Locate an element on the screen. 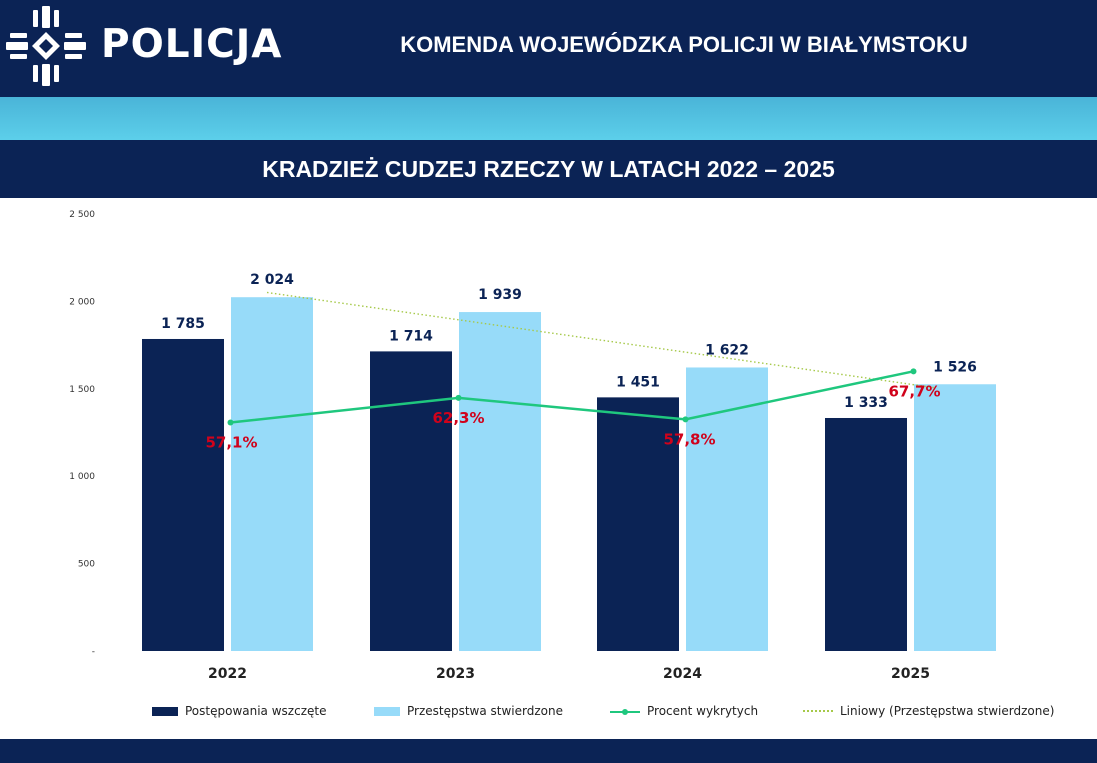 Image resolution: width=1097 pixels, height=763 pixels. y-tick-label: - is located at coordinates (93, 652).